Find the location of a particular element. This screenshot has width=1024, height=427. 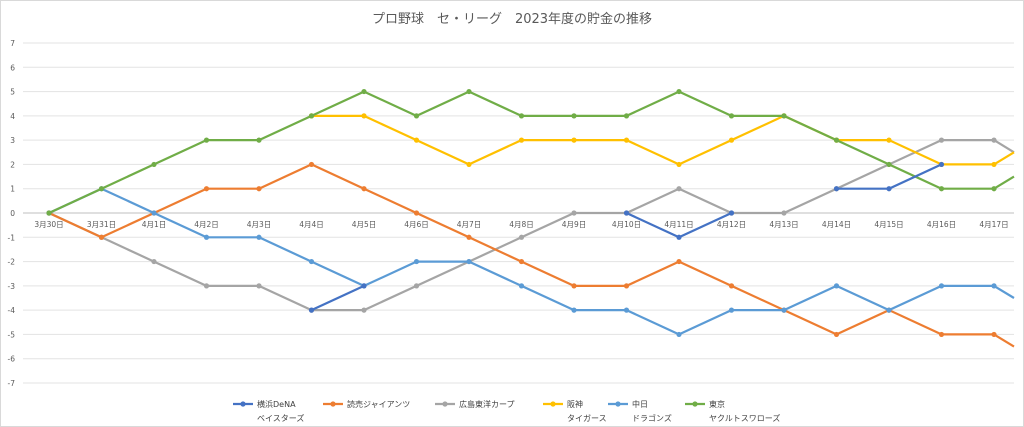

legend-label: 横浜DeNA is located at coordinates (276, 404).